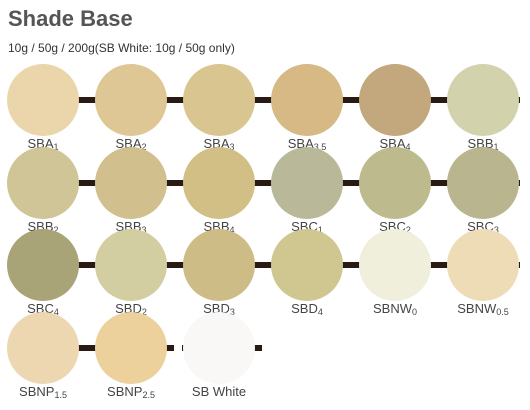  Describe the element at coordinates (414, 312) in the screenshot. I see `label-sub: 0` at that location.